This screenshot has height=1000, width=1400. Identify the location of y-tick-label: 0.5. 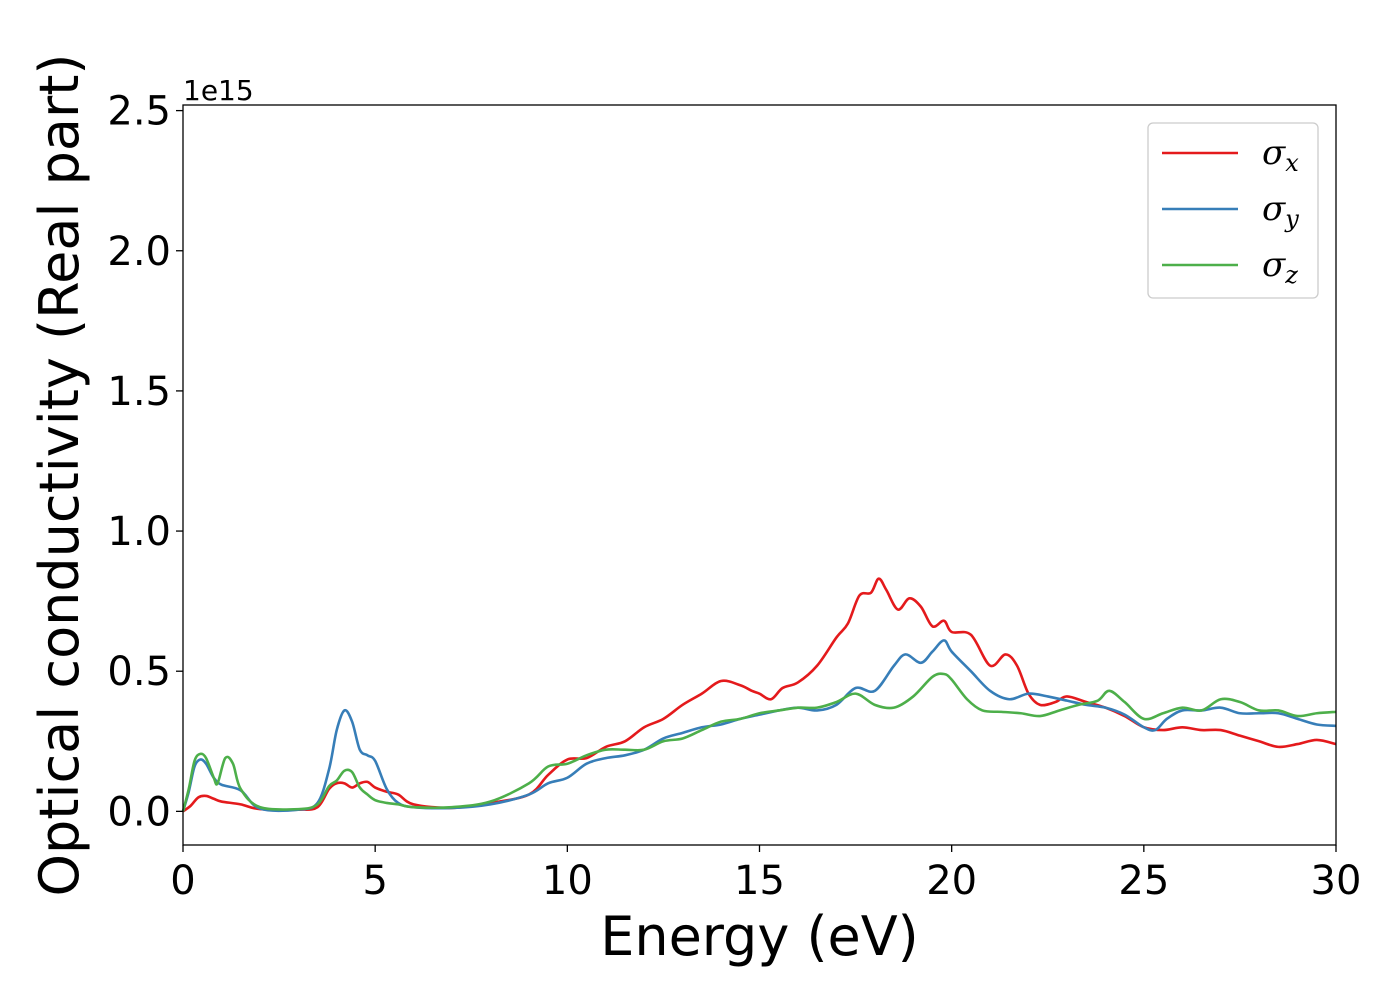
(139, 672).